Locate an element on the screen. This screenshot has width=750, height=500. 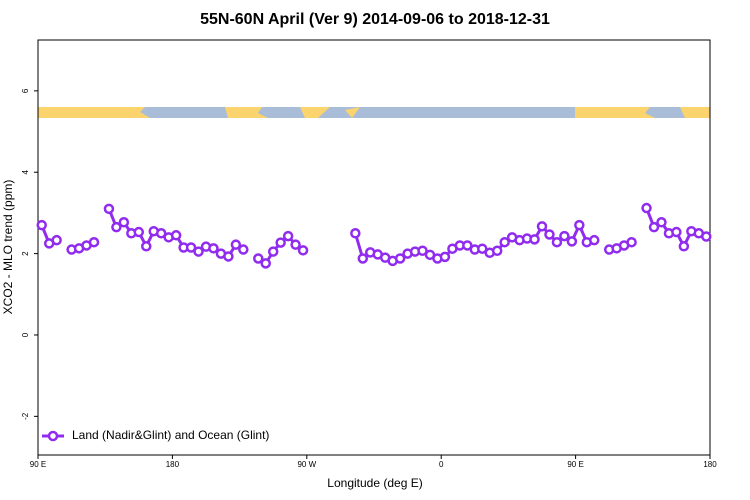
x-tick-label: 0 is located at coordinates (441, 464).